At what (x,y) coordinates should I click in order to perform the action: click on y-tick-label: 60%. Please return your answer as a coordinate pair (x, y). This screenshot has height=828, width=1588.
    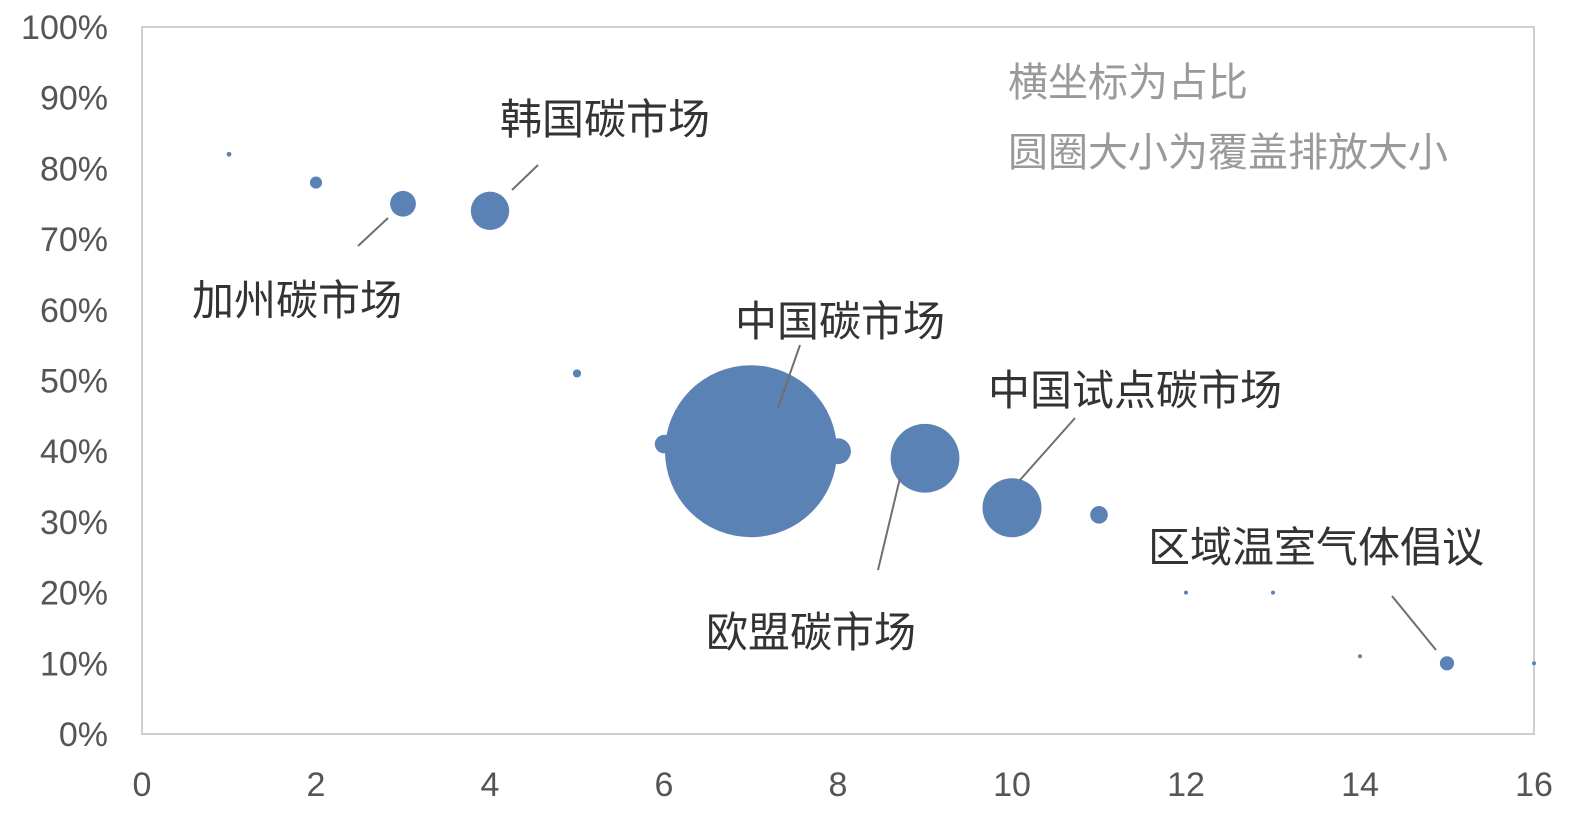
    Looking at the image, I should click on (74, 311).